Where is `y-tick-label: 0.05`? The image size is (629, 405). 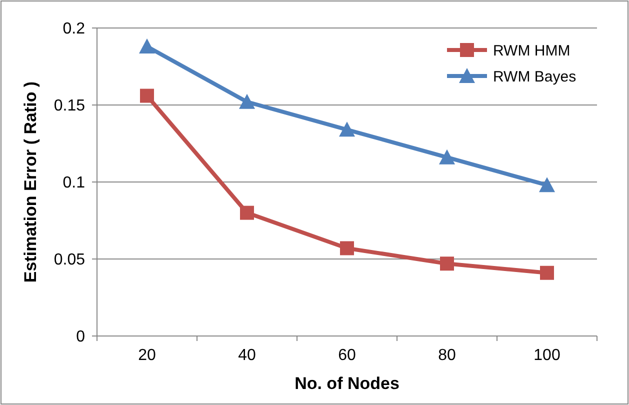
y-tick-label: 0.05 is located at coordinates (70, 260).